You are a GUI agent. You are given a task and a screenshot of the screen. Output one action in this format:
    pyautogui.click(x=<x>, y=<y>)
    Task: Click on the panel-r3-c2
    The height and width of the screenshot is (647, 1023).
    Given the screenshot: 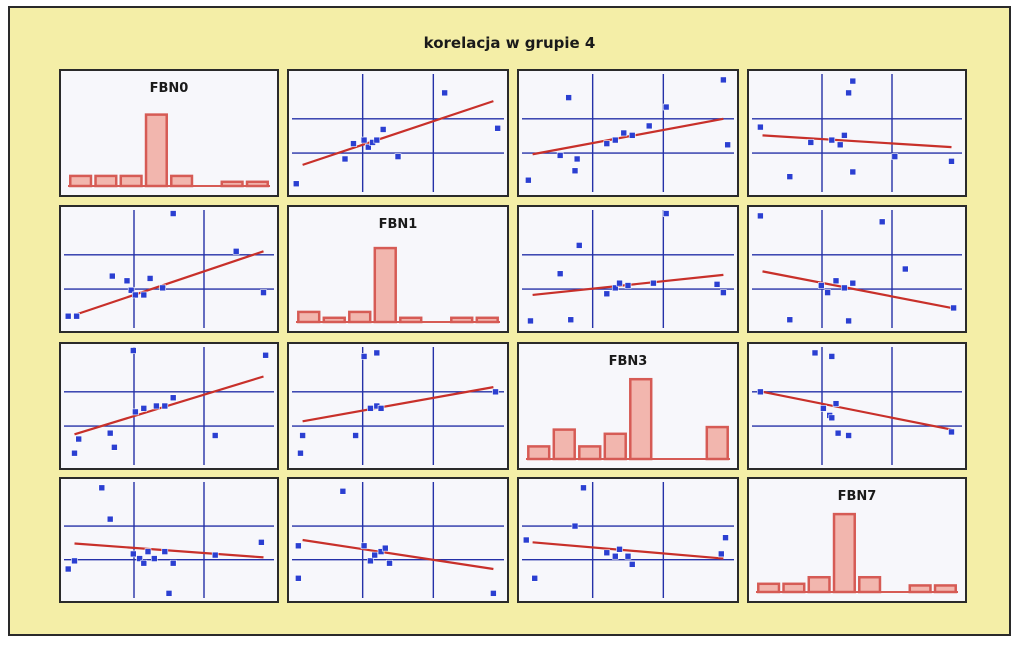 What is the action you would take?
    pyautogui.click(x=628, y=540)
    